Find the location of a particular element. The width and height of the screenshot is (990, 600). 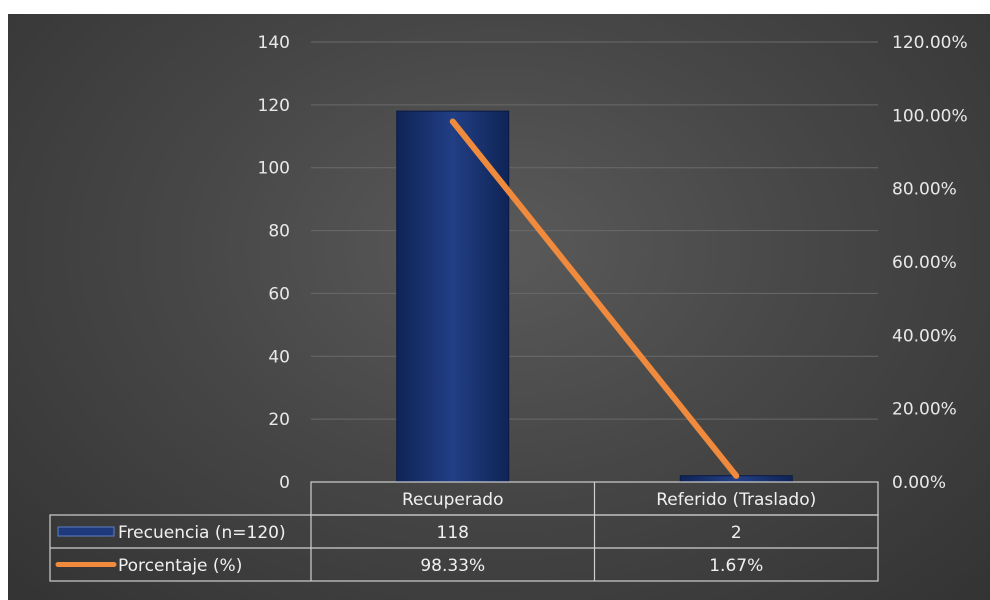

left-tick-label: 40 is located at coordinates (279, 357).